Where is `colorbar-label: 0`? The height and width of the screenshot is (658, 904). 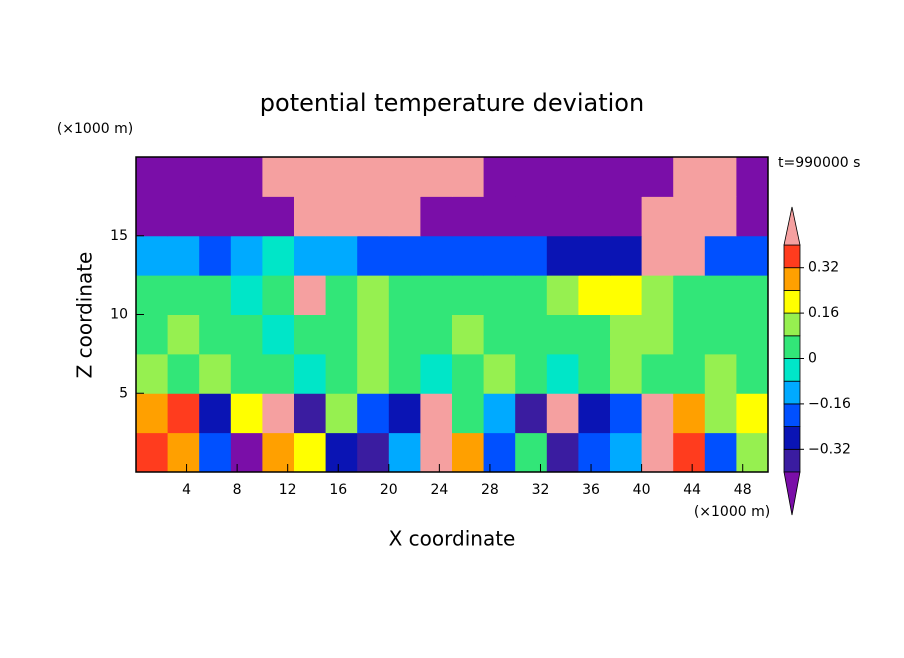 colorbar-label: 0 is located at coordinates (812, 359).